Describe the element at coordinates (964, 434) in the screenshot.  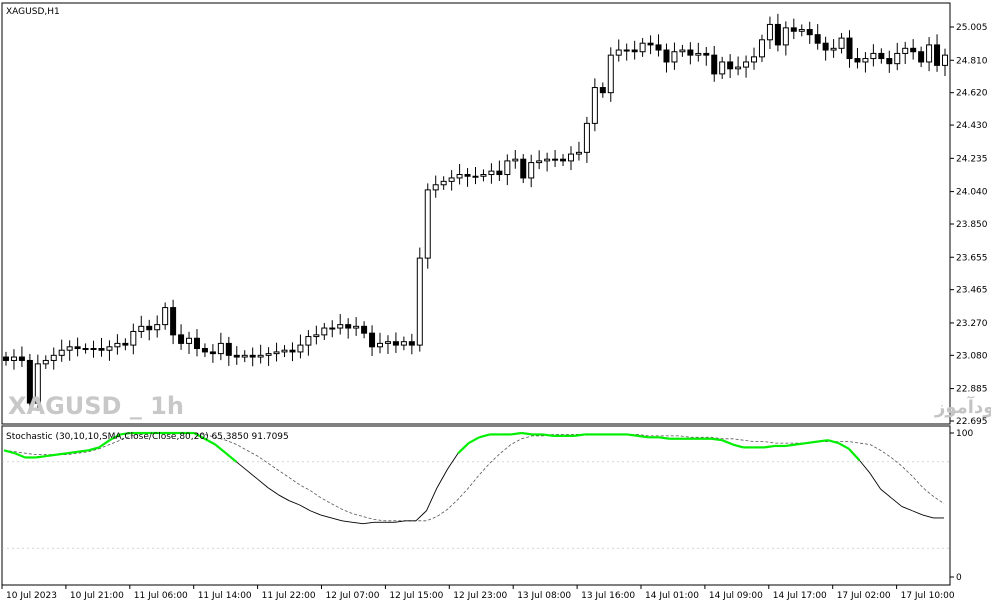
I see `stoch-y-tick-label: 100` at that location.